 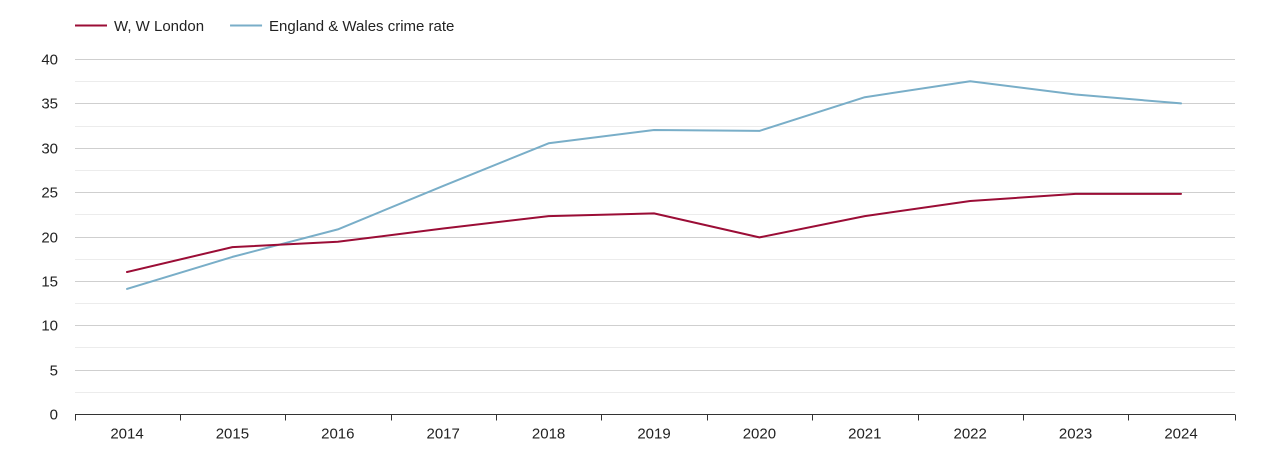 I want to click on x-tick-label: 2023, so click(x=1075, y=434).